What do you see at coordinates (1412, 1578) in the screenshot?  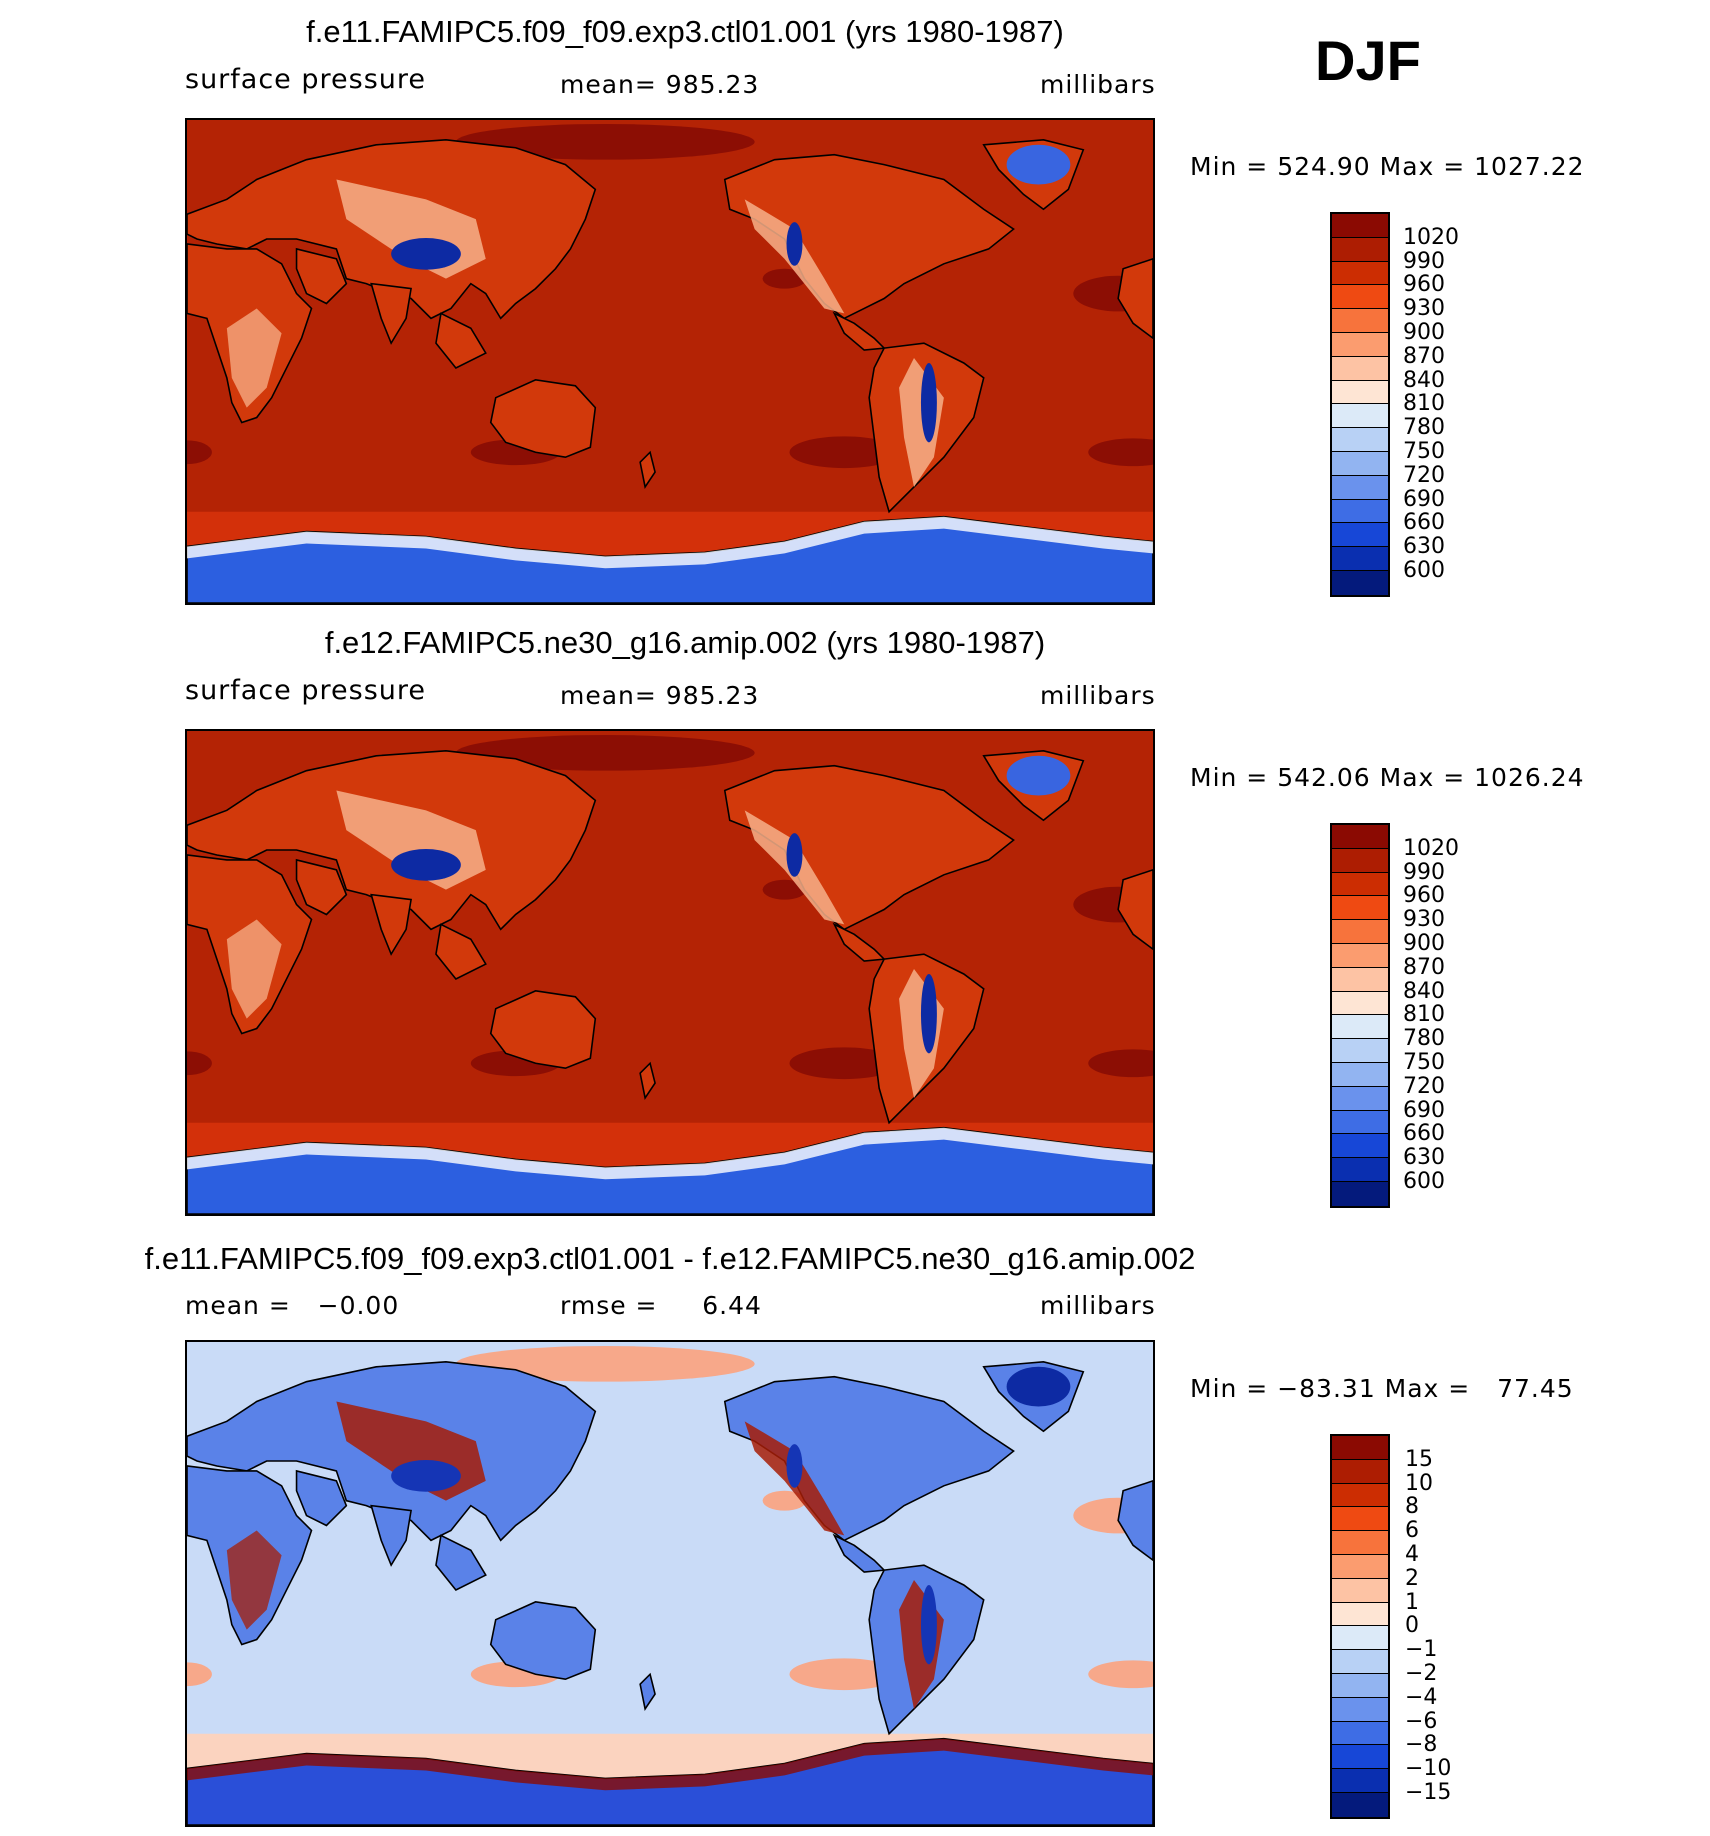 I see `colorbar-tick-label: 2` at bounding box center [1412, 1578].